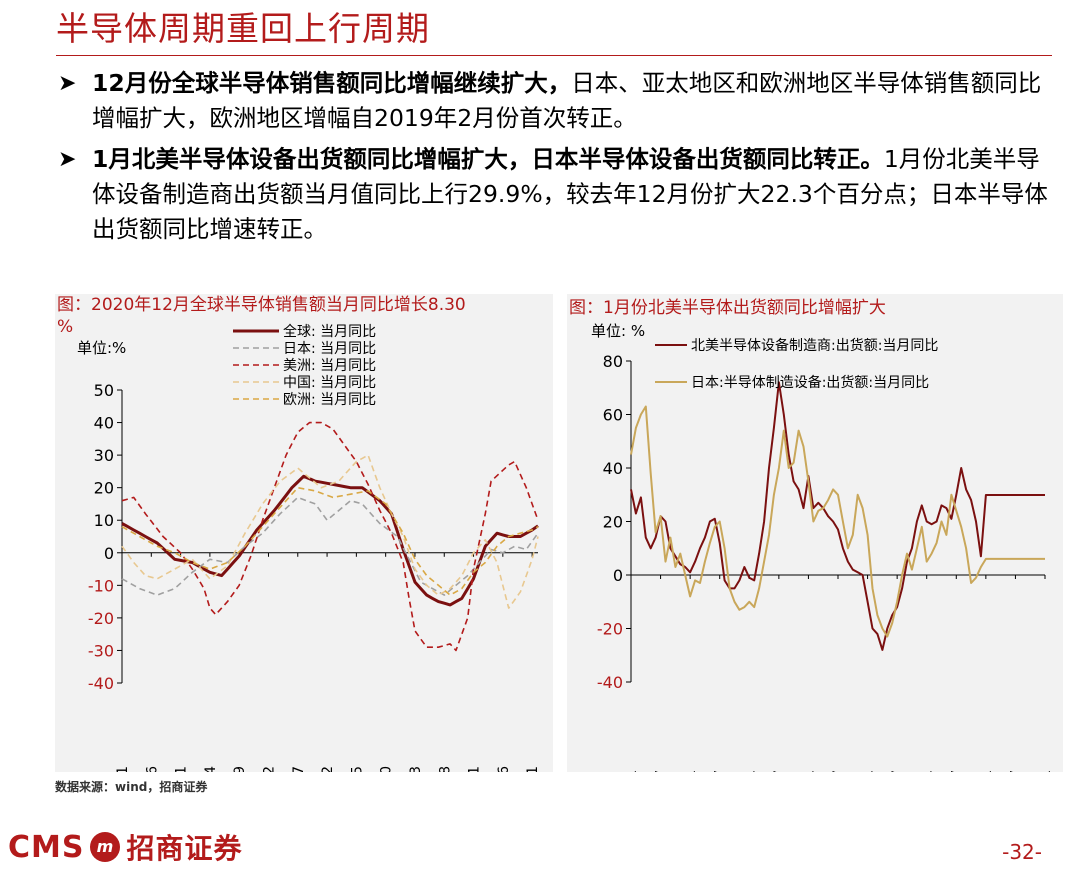 The image size is (1080, 869). What do you see at coordinates (328, 769) in the screenshot?
I see `x-tick-label: 2017-12` at bounding box center [328, 769].